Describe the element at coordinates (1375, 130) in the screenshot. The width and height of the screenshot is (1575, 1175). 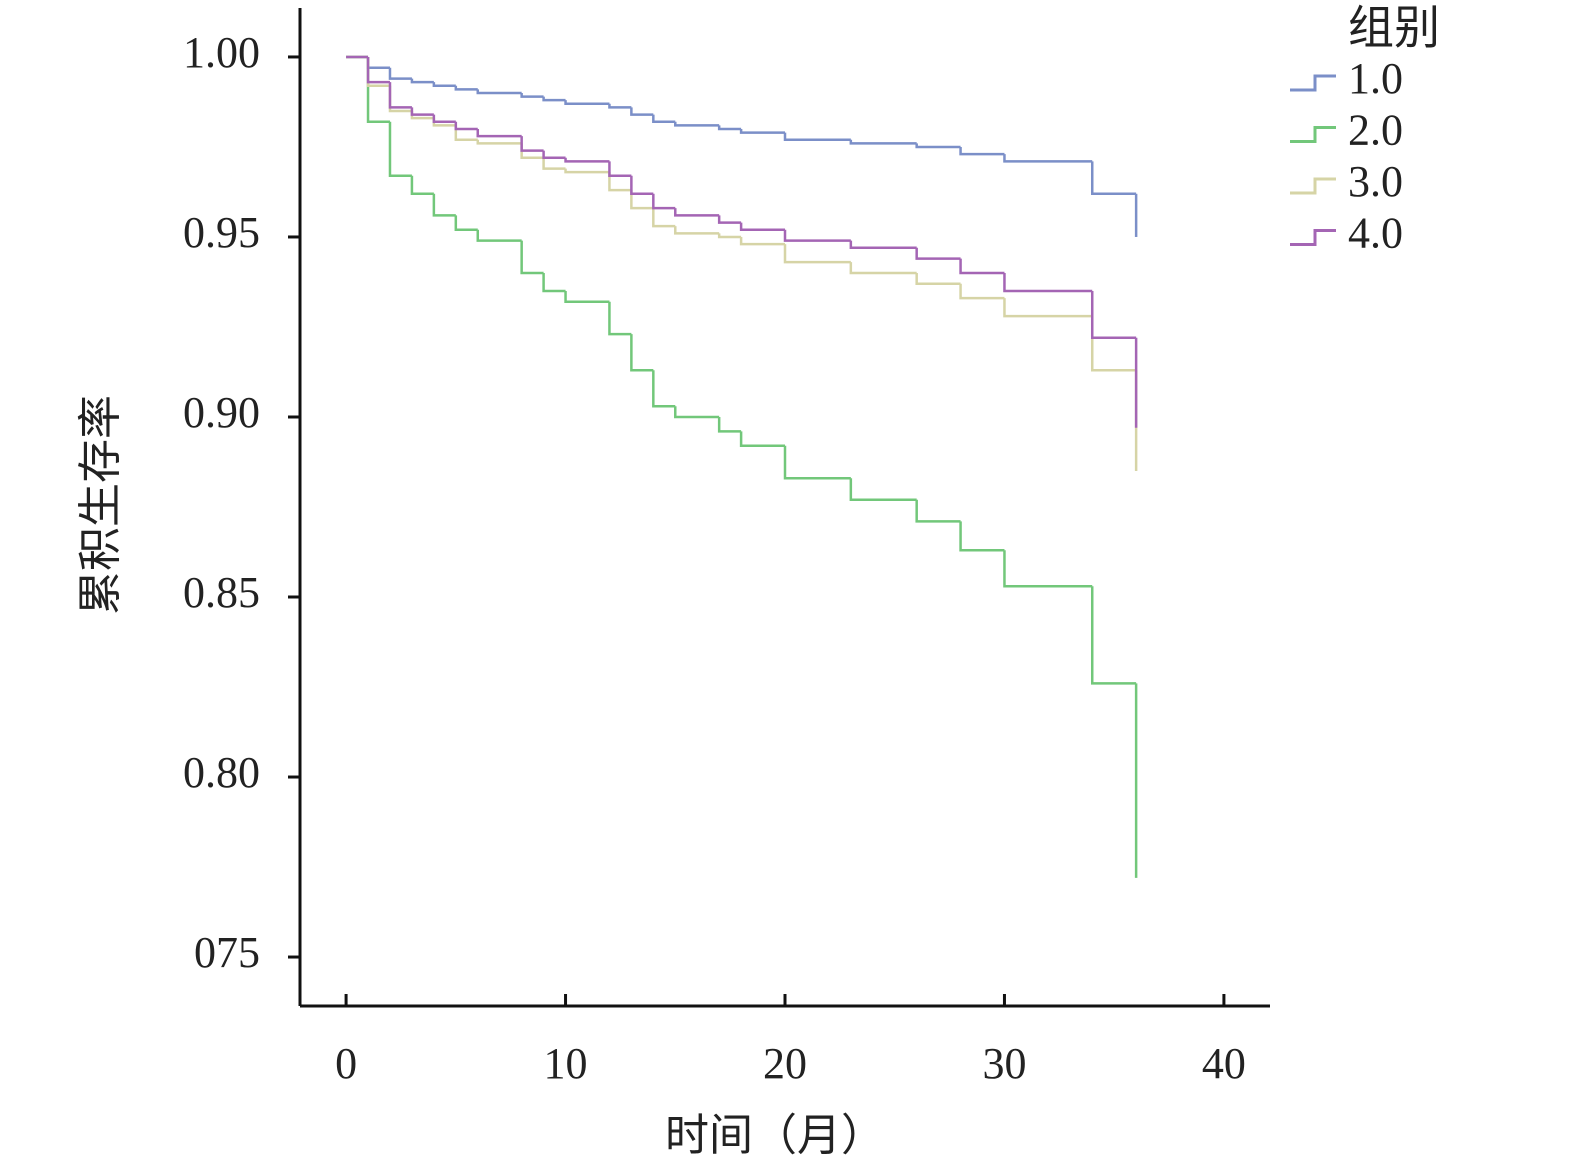
I see `legend-label: 2.0` at that location.